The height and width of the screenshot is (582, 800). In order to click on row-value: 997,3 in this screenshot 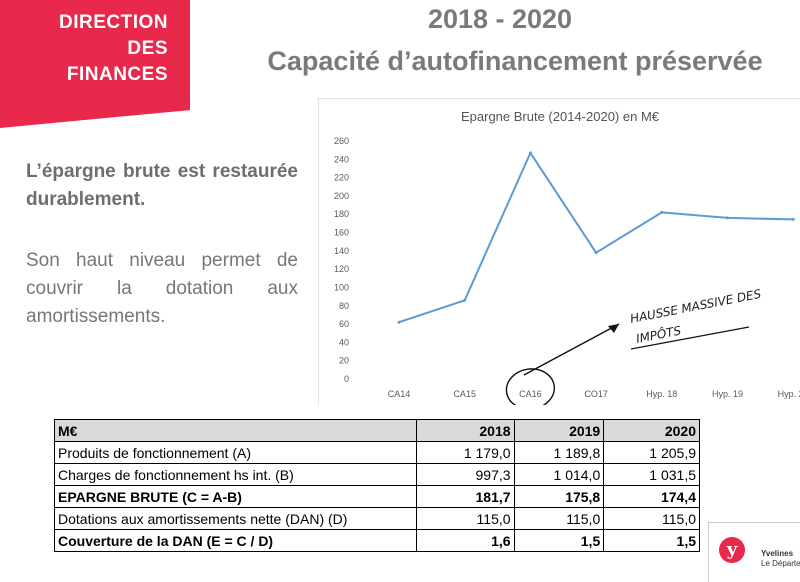, I will do `click(465, 474)`.